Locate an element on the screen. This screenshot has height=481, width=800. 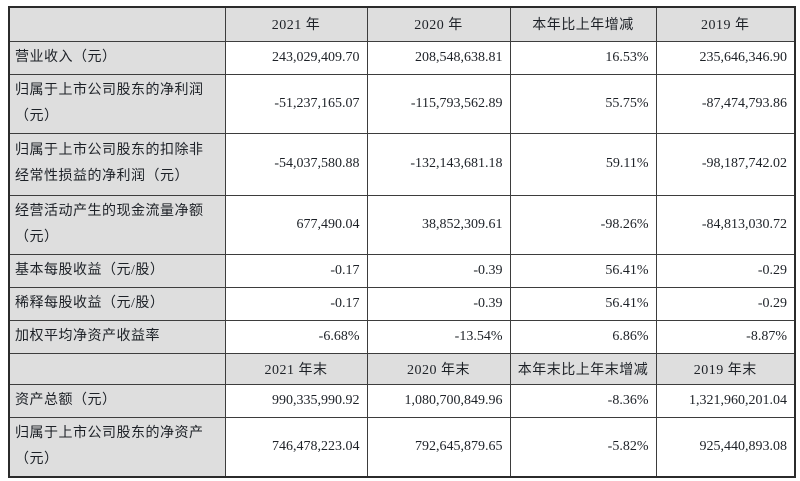
header-2020-end: 2020 年末 is located at coordinates (438, 368).